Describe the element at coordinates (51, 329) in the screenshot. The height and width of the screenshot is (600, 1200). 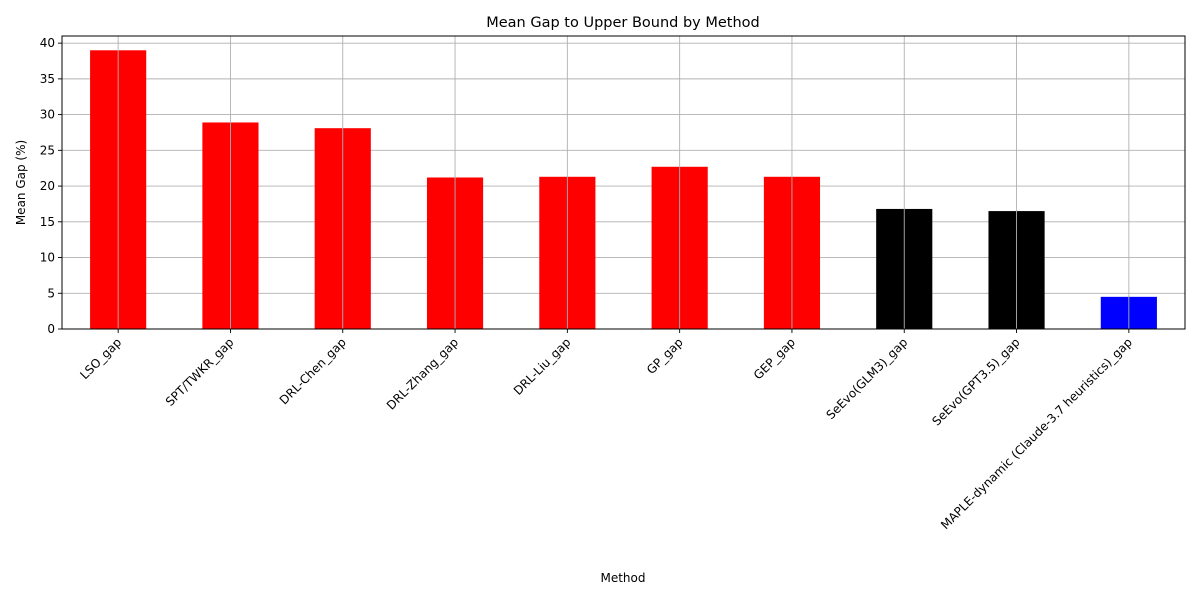
I see `y-tick-label: 0` at that location.